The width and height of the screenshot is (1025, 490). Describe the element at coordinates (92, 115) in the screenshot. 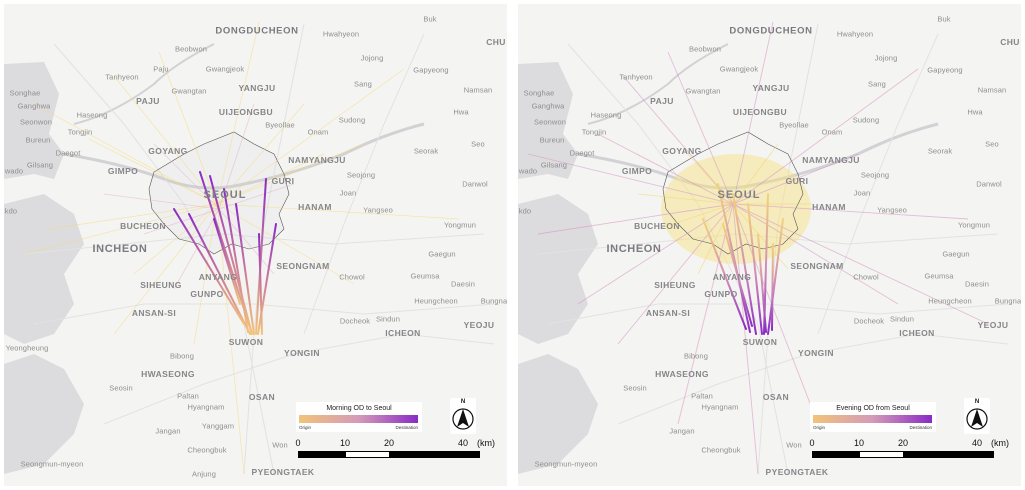

I see `place-label-haseong: Haseong` at that location.